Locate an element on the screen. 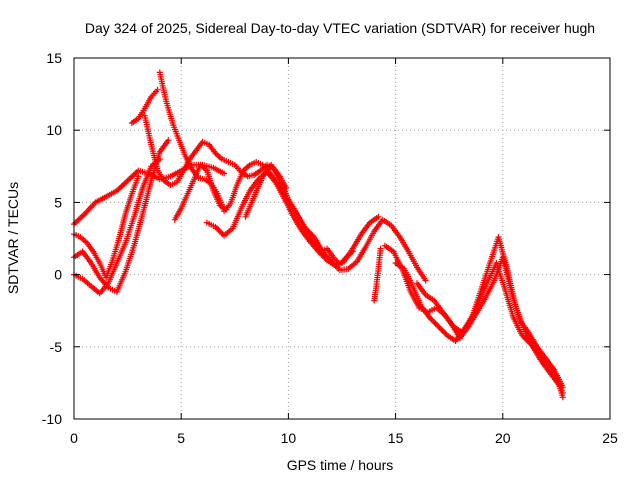 The width and height of the screenshot is (640, 480). series-sat-d is located at coordinates (121, 216).